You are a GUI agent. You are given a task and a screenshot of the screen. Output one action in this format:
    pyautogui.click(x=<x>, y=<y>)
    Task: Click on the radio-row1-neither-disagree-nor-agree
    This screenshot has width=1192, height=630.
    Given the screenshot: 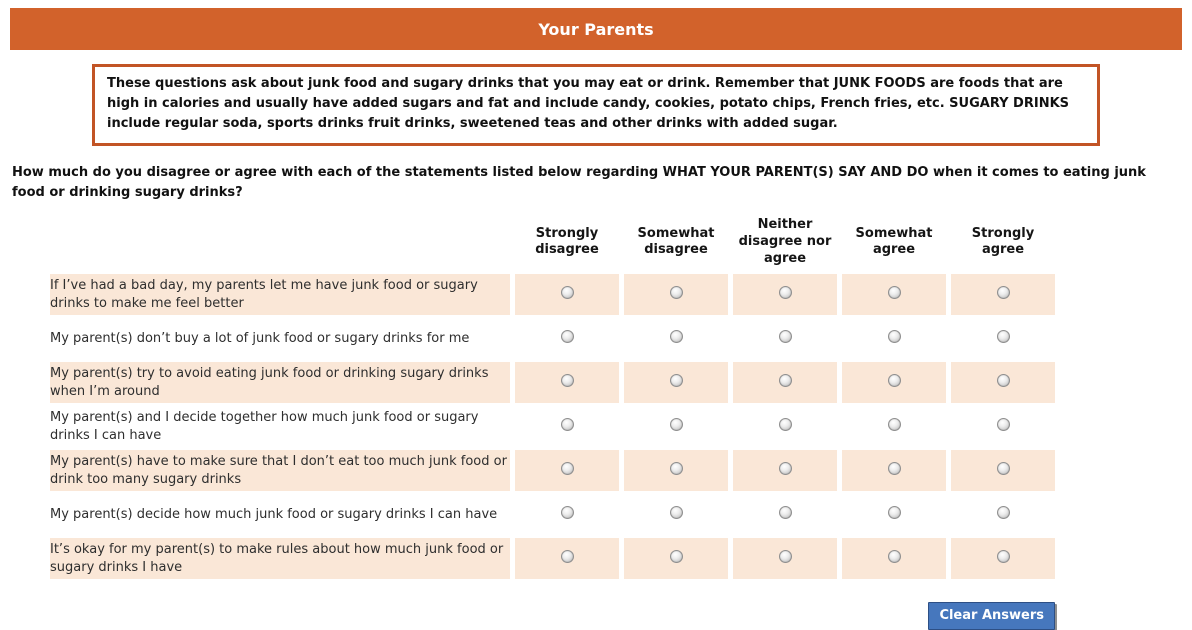 What is the action you would take?
    pyautogui.click(x=785, y=293)
    